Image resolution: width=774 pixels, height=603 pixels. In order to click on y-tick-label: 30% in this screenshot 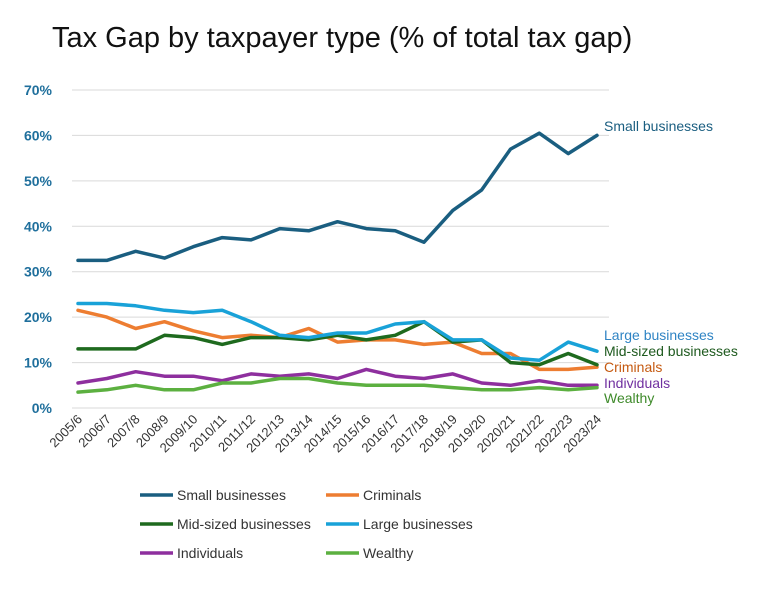, I will do `click(38, 272)`.